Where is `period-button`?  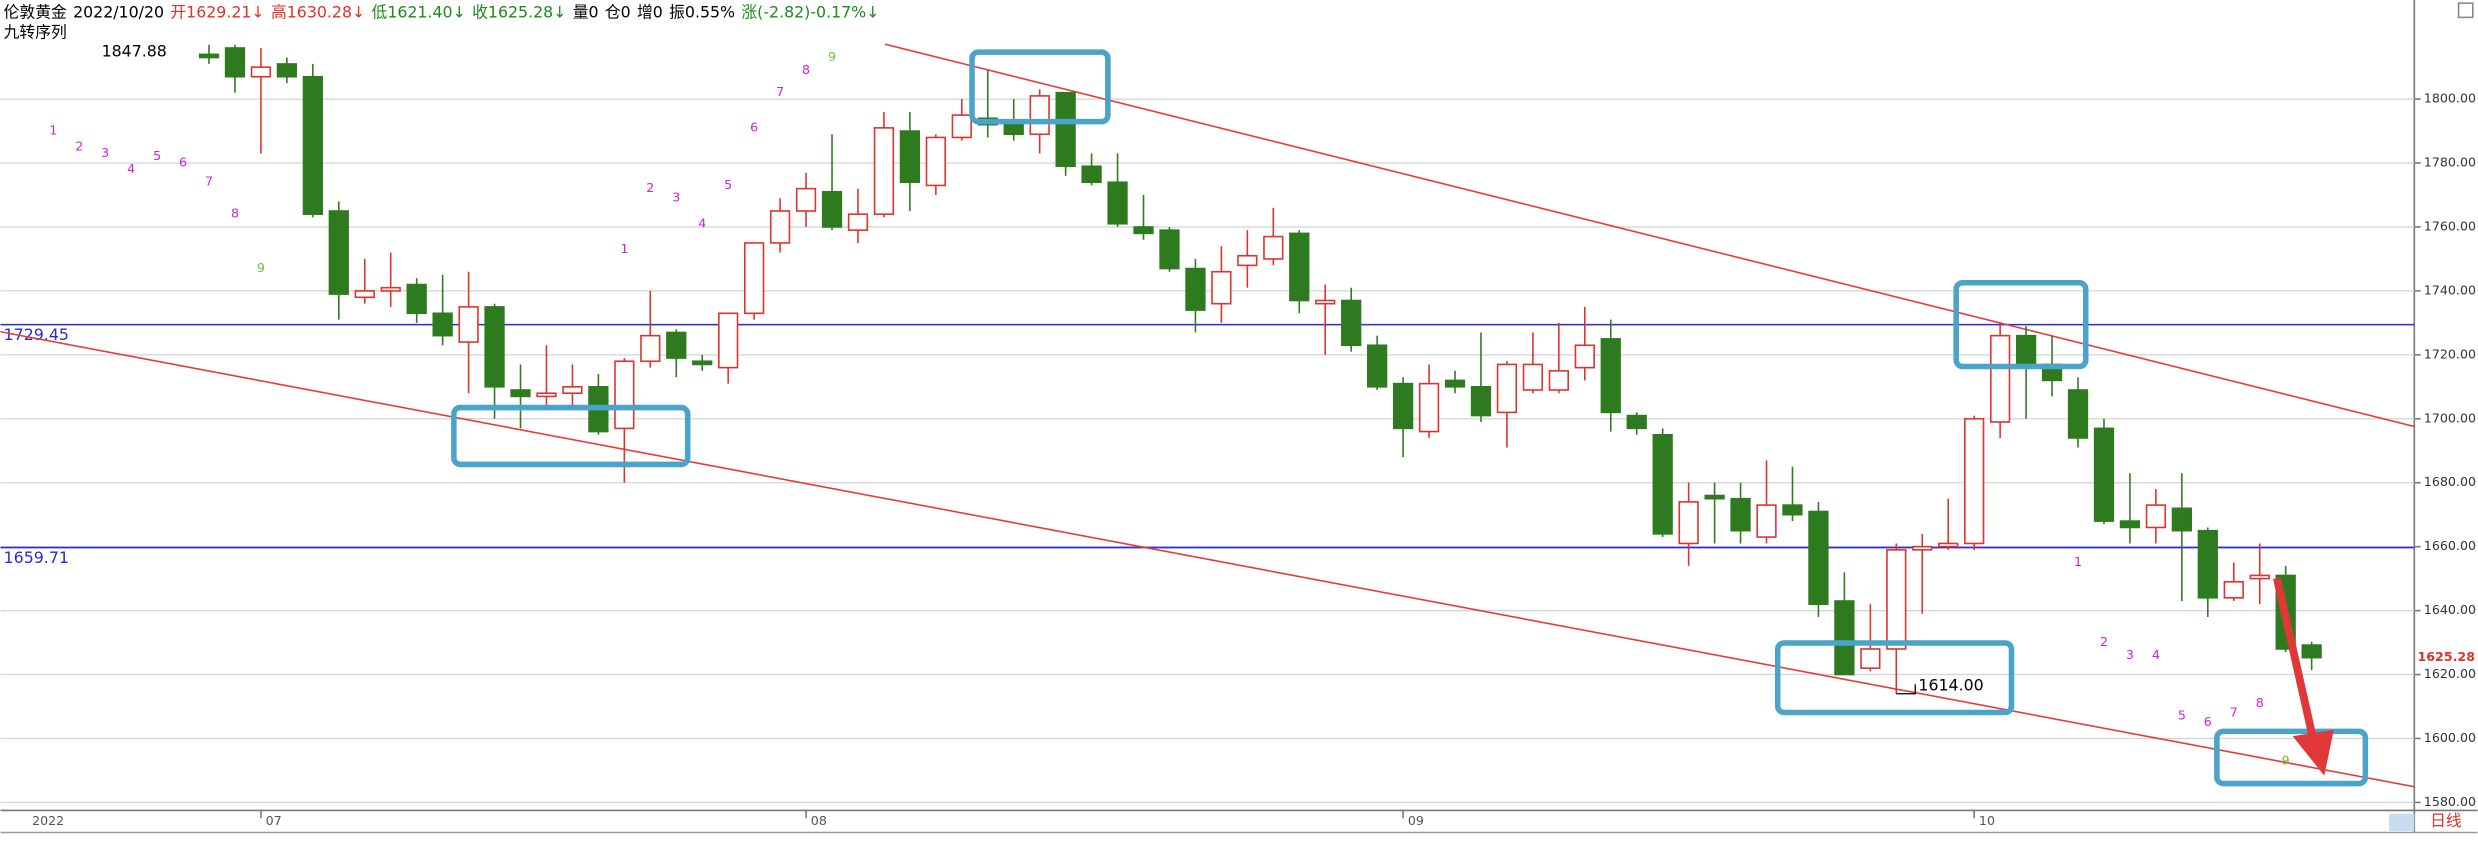
period-button is located at coordinates (2402, 822).